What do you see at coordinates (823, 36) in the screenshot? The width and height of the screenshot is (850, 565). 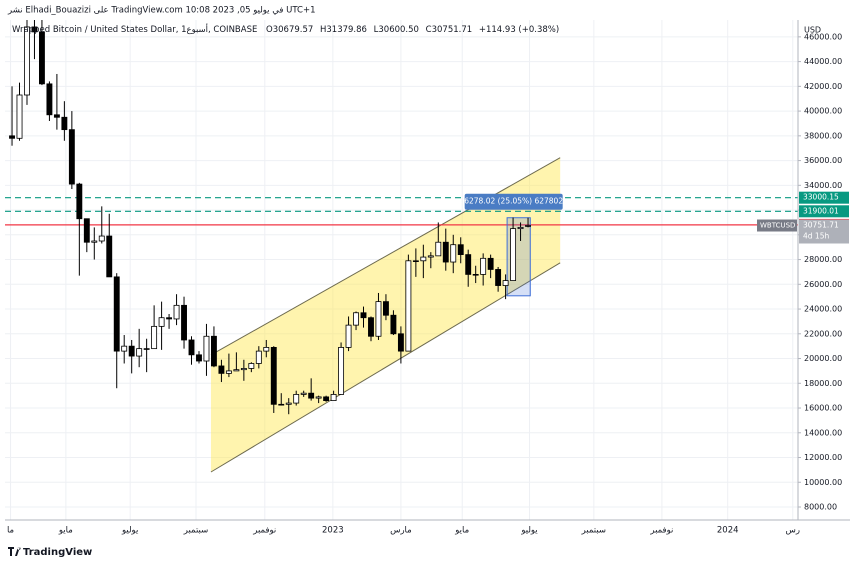 I see `y-tick-label: 46000.00` at bounding box center [823, 36].